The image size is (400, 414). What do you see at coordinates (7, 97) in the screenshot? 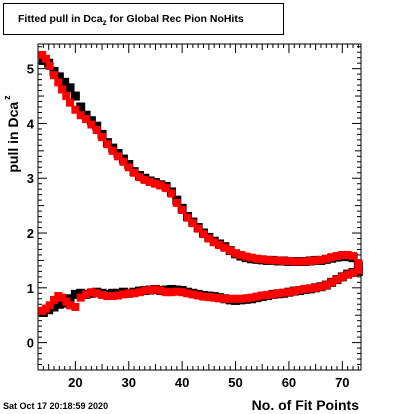
I see `y-axis-label-sub: z` at bounding box center [7, 97].